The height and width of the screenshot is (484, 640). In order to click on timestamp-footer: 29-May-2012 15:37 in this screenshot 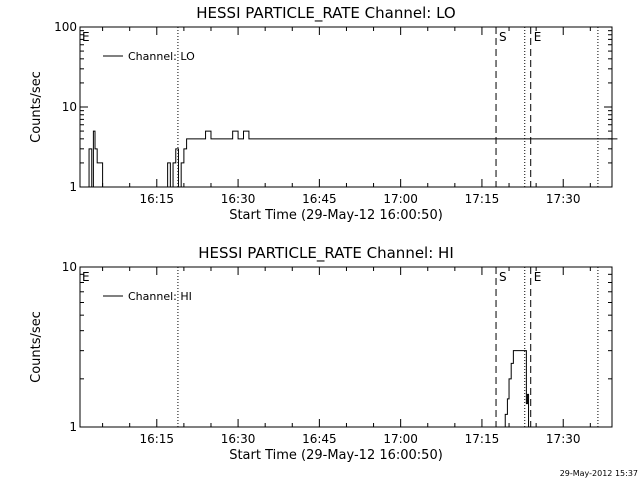, I will do `click(599, 473)`.